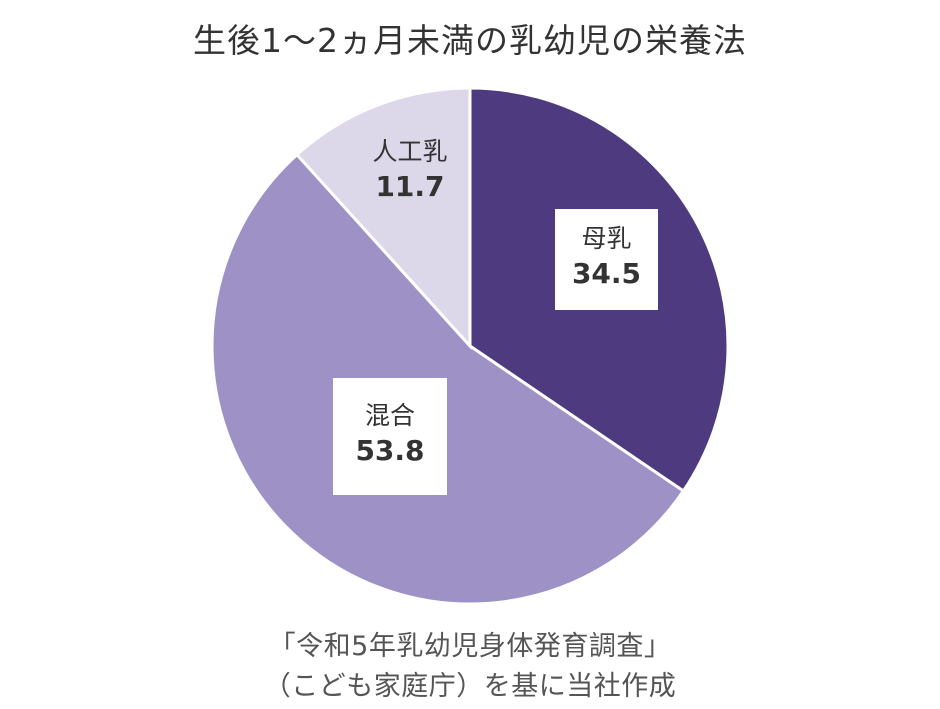 This screenshot has height=709, width=940. I want to click on label-formula-name: 人工乳, so click(410, 151).